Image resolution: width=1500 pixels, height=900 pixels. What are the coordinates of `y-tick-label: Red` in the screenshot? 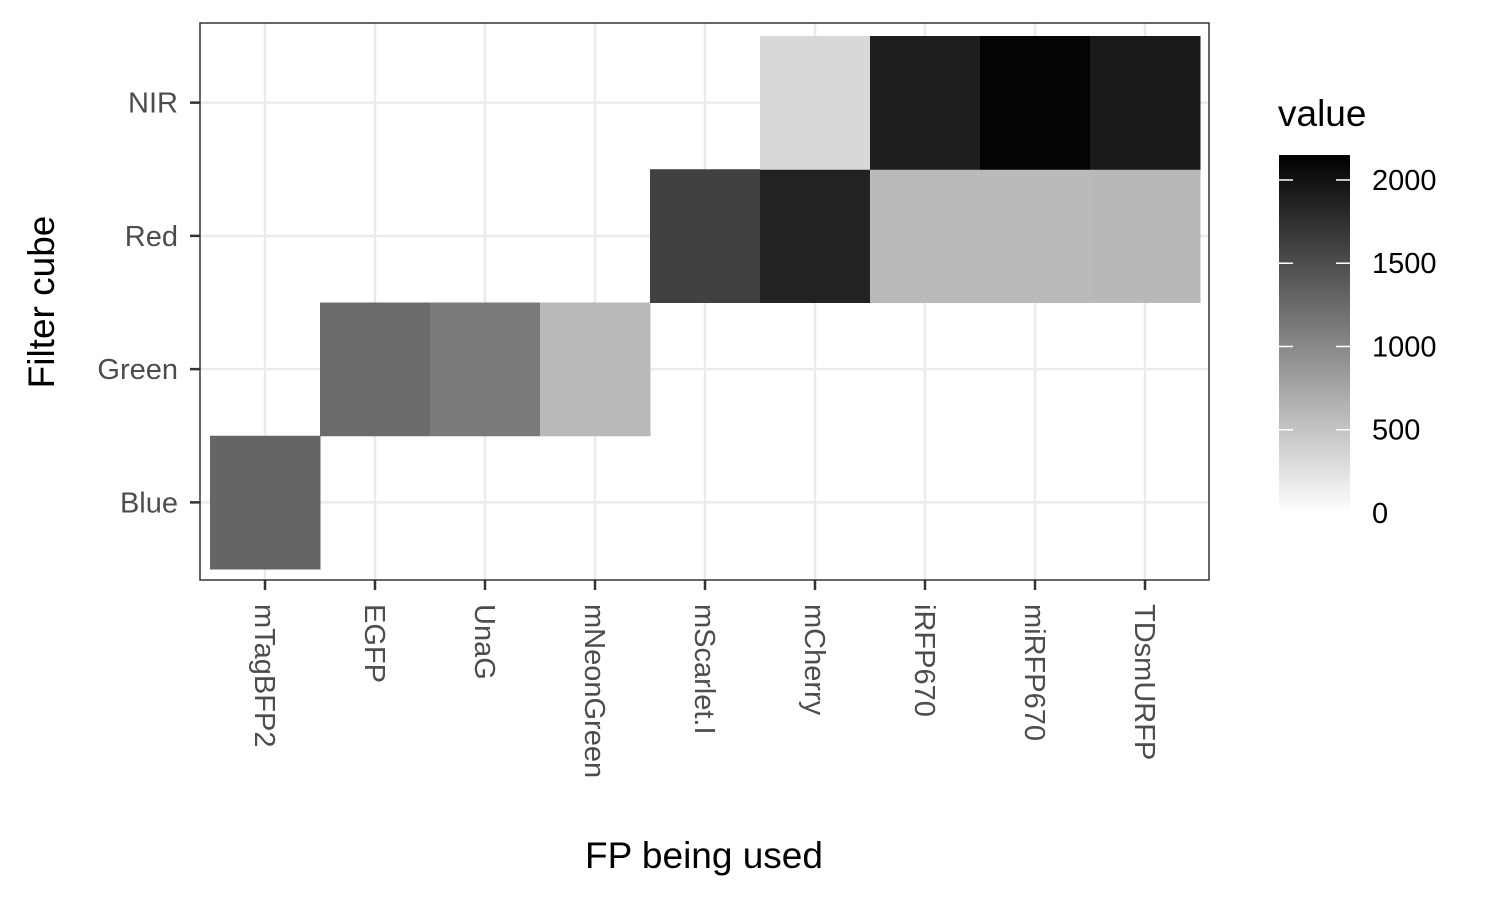 It's located at (151, 237).